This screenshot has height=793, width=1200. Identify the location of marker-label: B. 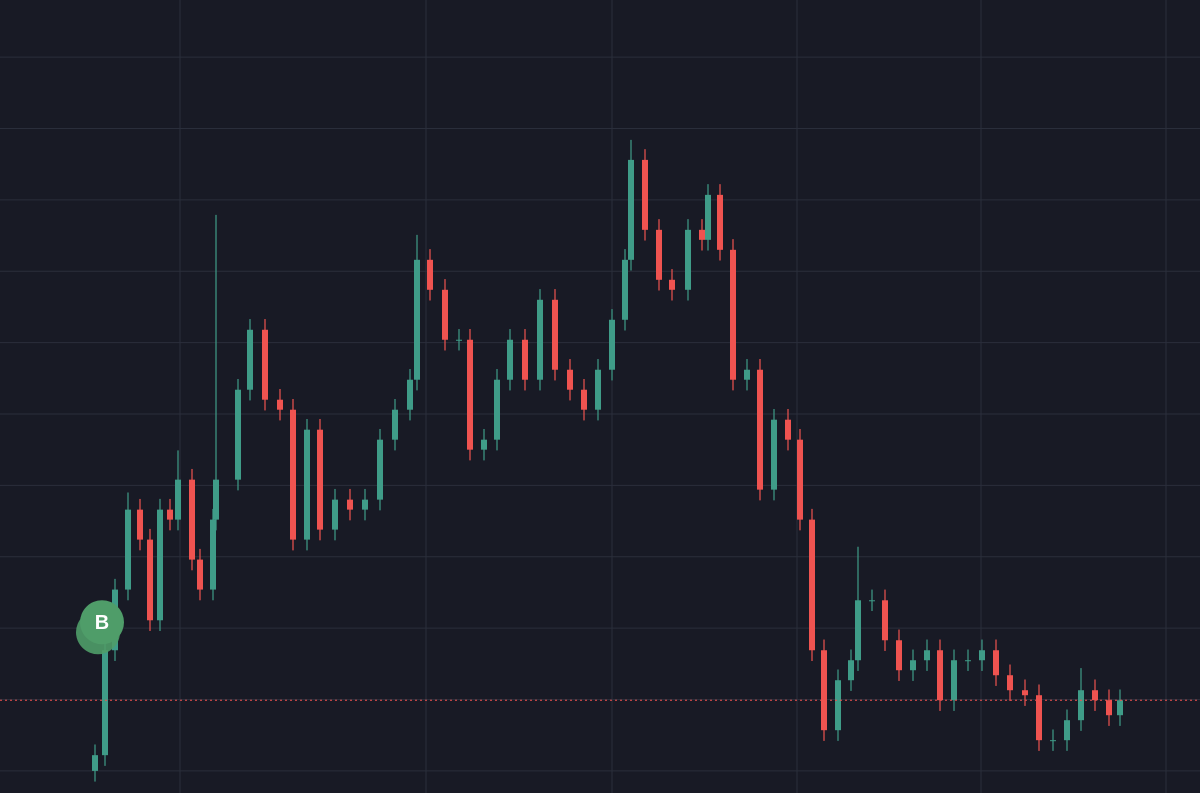
(102, 623).